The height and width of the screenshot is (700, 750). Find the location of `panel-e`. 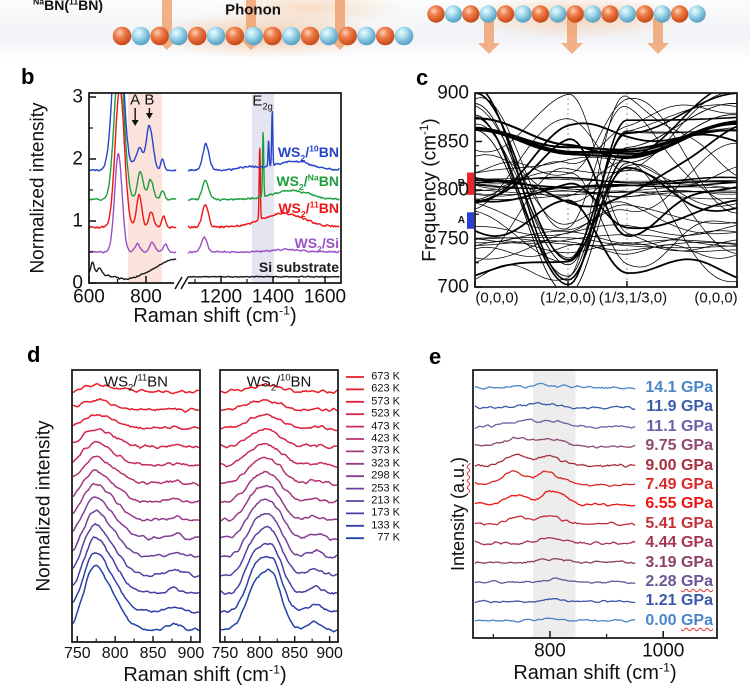

panel-e is located at coordinates (595, 504).